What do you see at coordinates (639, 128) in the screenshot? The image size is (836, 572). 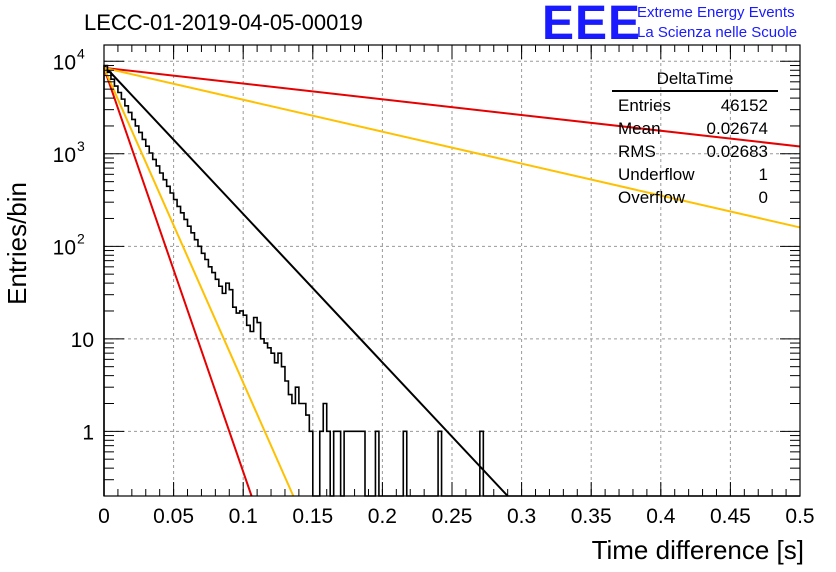 I see `stats-label: Mean` at bounding box center [639, 128].